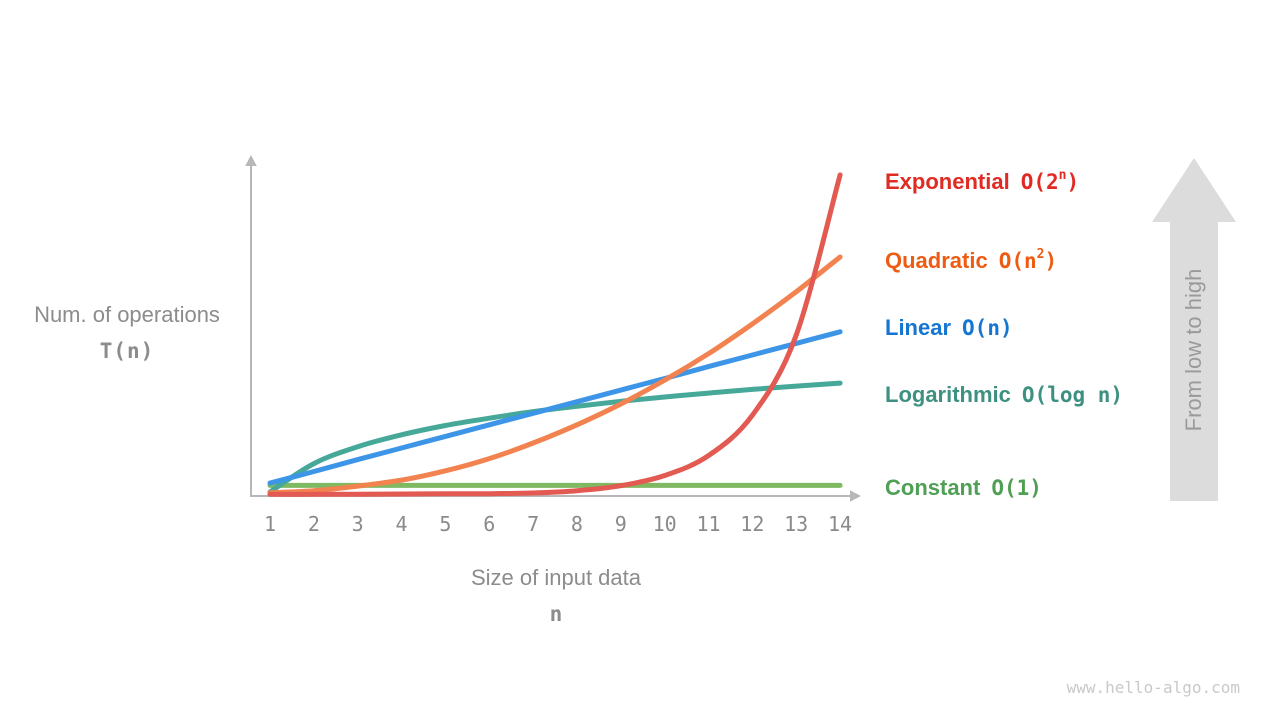 Image resolution: width=1280 pixels, height=720 pixels. Describe the element at coordinates (948, 394) in the screenshot. I see `legend-logarithmic-label: Logarithmic` at that location.